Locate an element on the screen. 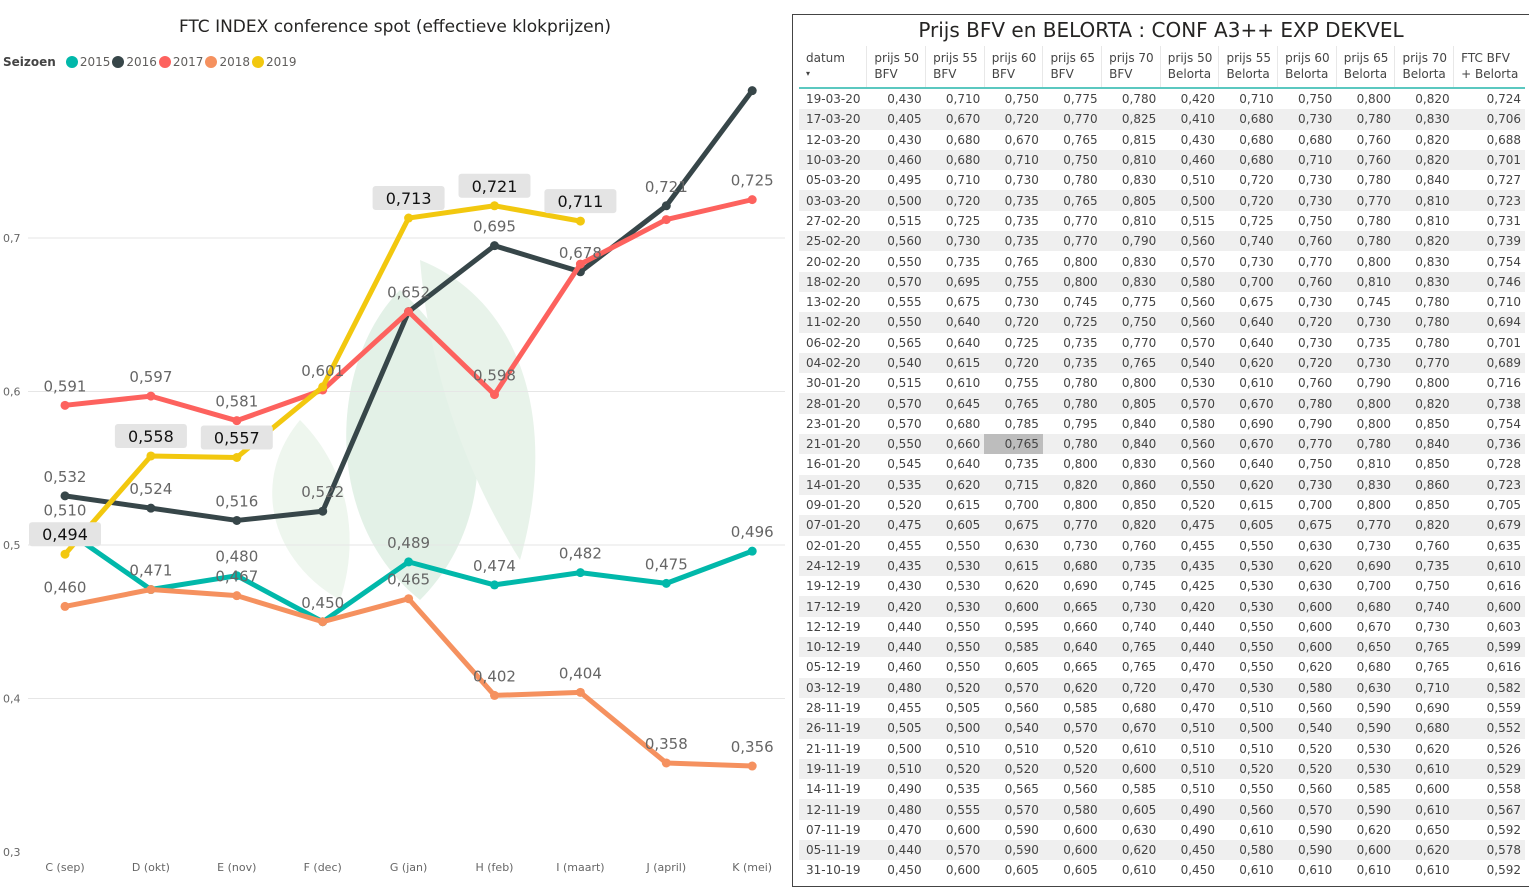 This screenshot has width=1529, height=887. price-cell: 0,700 is located at coordinates (1315, 505).